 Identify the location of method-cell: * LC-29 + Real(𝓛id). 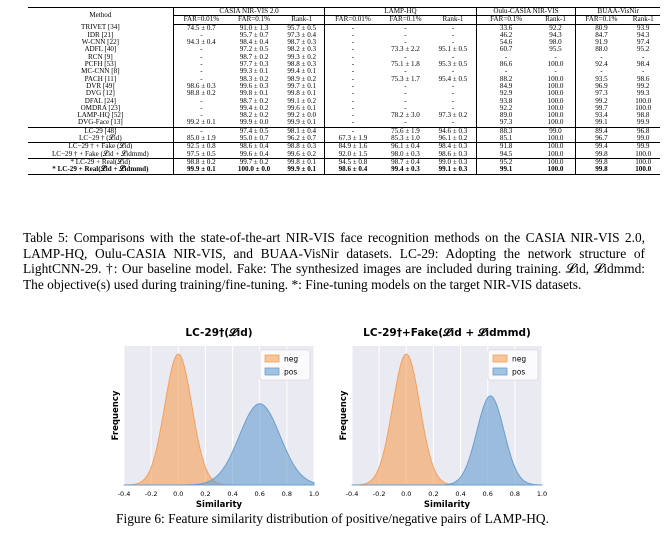
(101, 162).